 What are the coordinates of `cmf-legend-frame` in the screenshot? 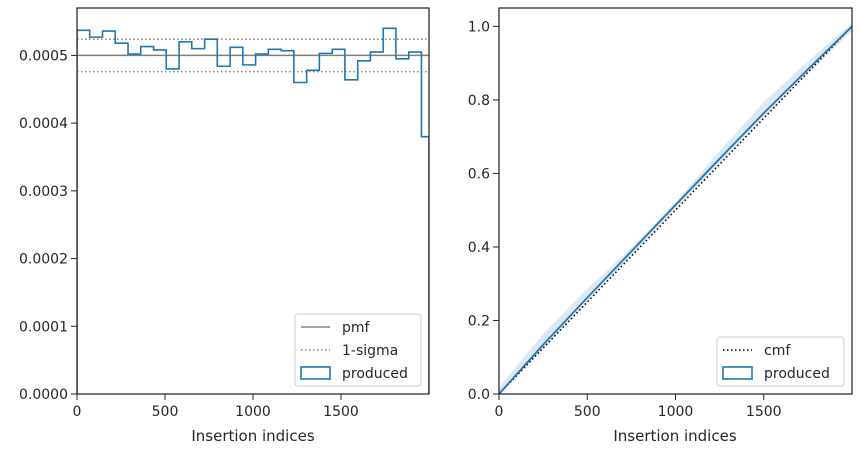 It's located at (780, 361).